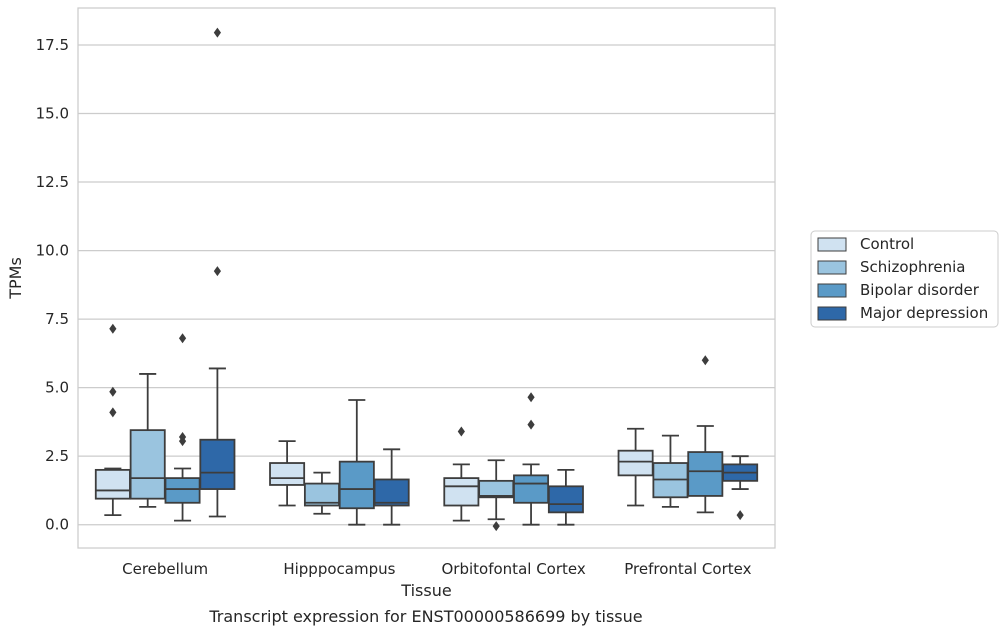  What do you see at coordinates (920, 290) in the screenshot?
I see `legend-label: Bipolar disorder` at bounding box center [920, 290].